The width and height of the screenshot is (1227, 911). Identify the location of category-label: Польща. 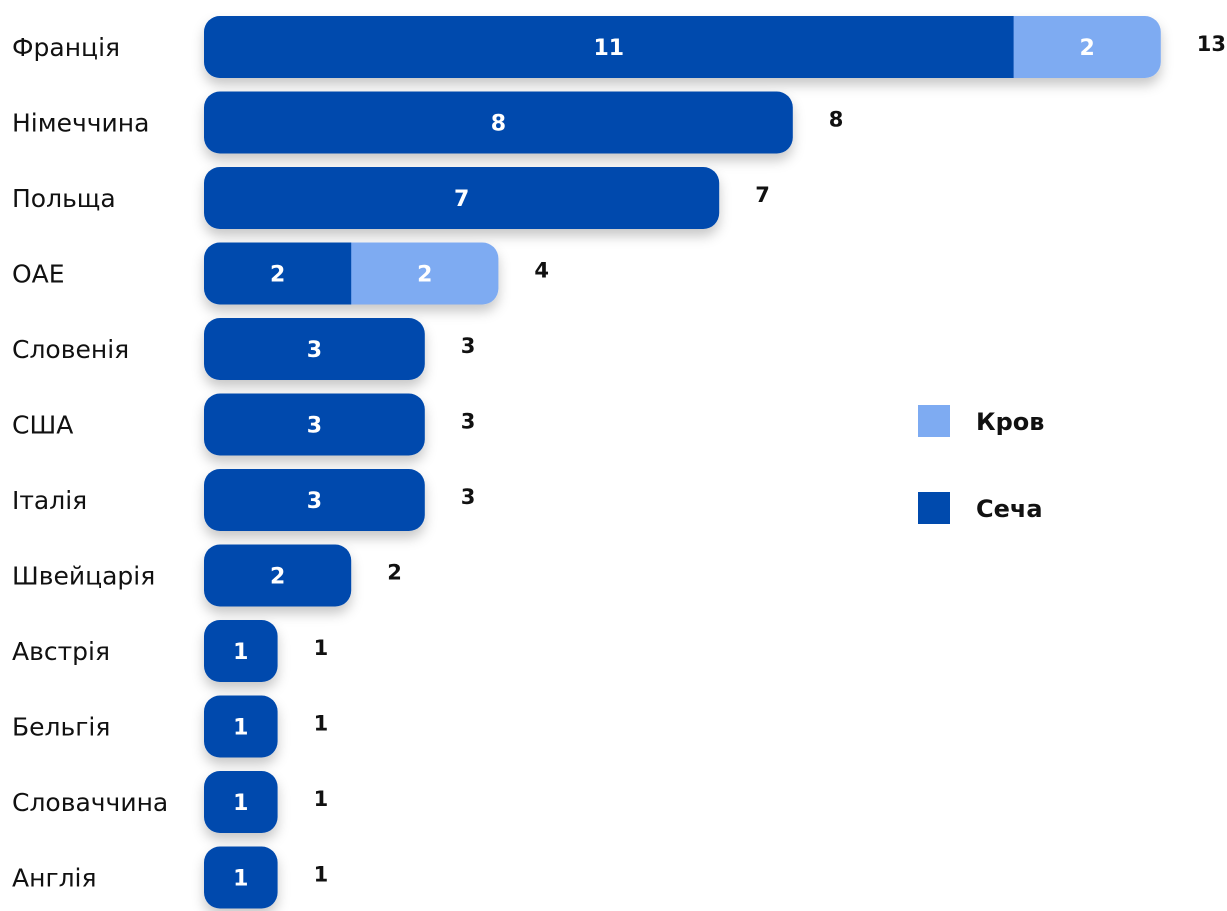
(64, 198).